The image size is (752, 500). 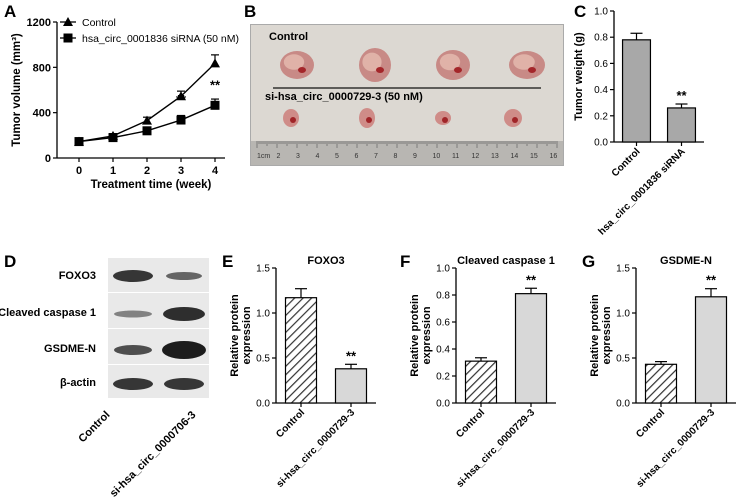 What do you see at coordinates (289, 37) in the screenshot?
I see `photo-label-control: Control` at bounding box center [289, 37].